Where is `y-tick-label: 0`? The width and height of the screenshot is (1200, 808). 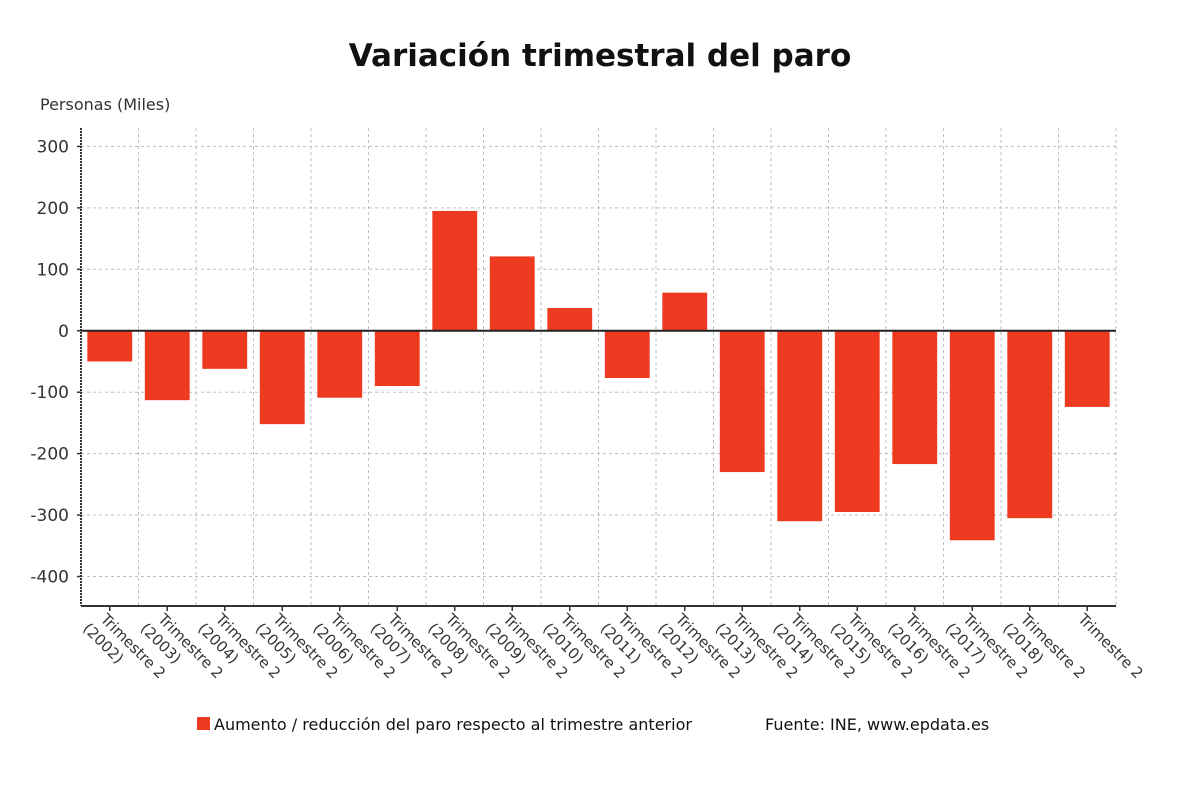
y-tick-label: 0 is located at coordinates (63, 332).